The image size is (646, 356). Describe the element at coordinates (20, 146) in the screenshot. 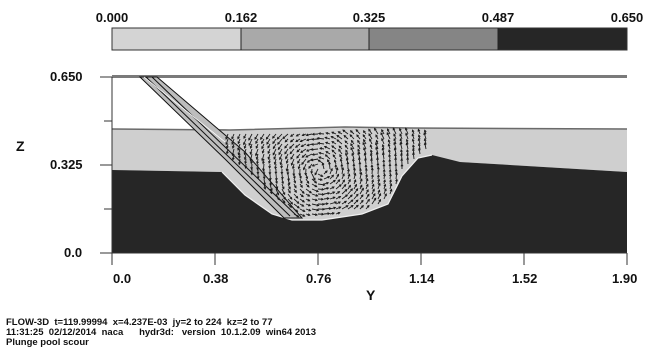

I see `z-axis-title: Z` at that location.